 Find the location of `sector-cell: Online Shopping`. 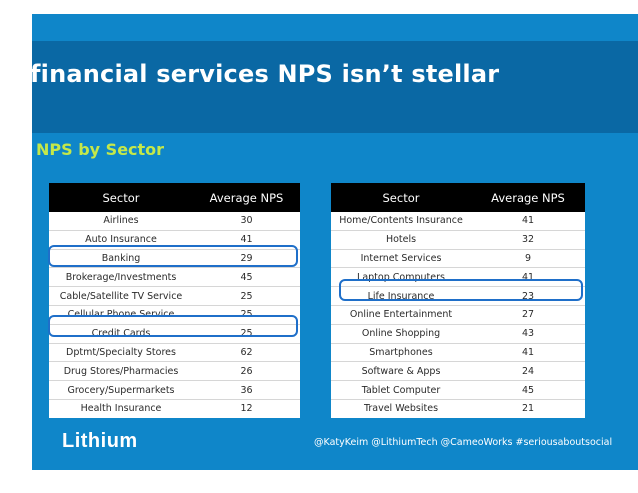

sector-cell: Online Shopping is located at coordinates (401, 334).